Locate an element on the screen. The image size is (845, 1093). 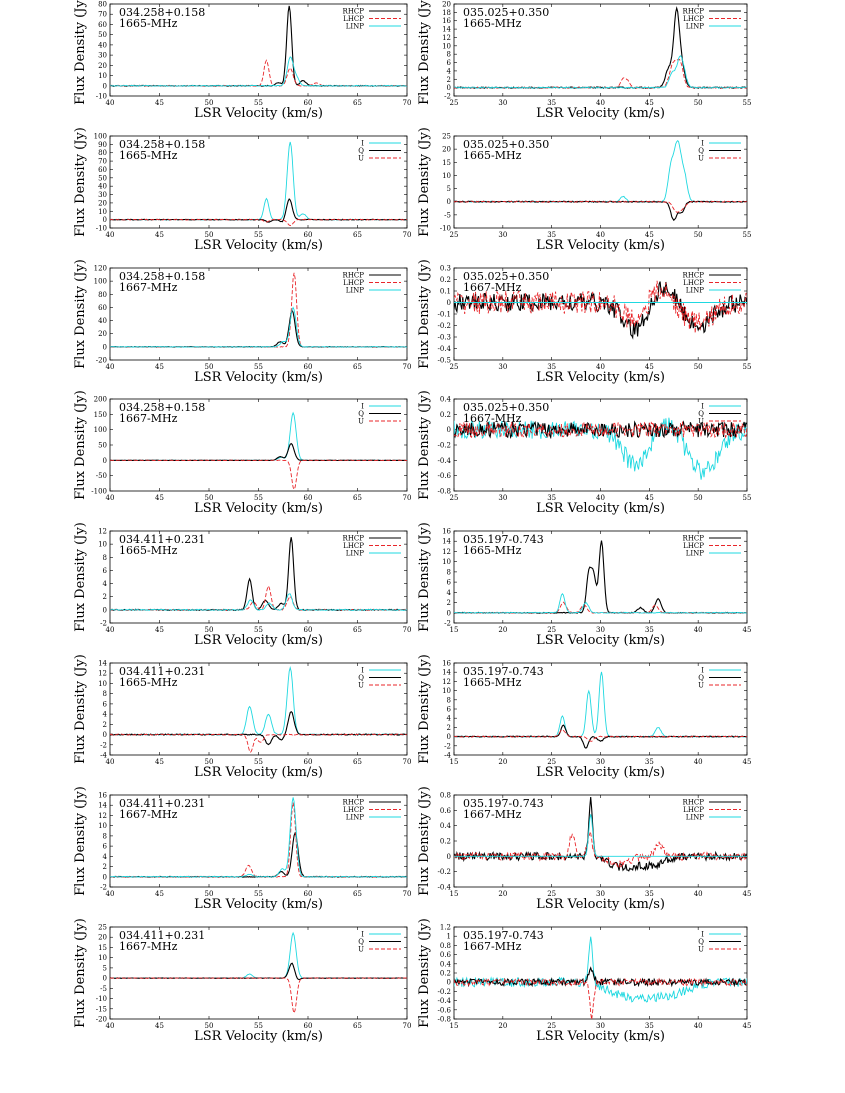
y-tick-label: 20 is located at coordinates (102, 203).